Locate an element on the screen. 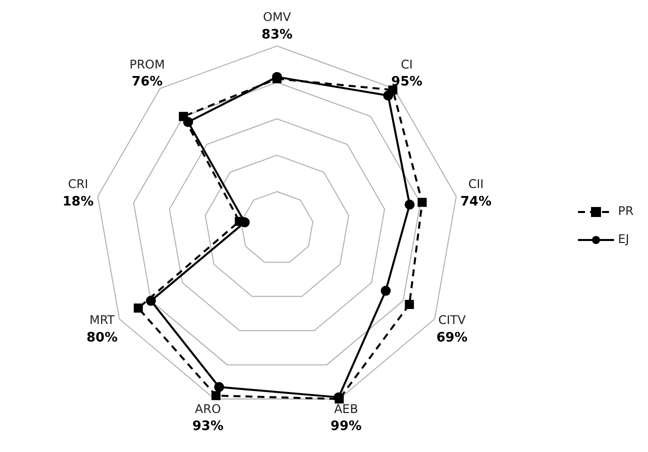 This screenshot has height=452, width=648. text: 93% is located at coordinates (208, 426).